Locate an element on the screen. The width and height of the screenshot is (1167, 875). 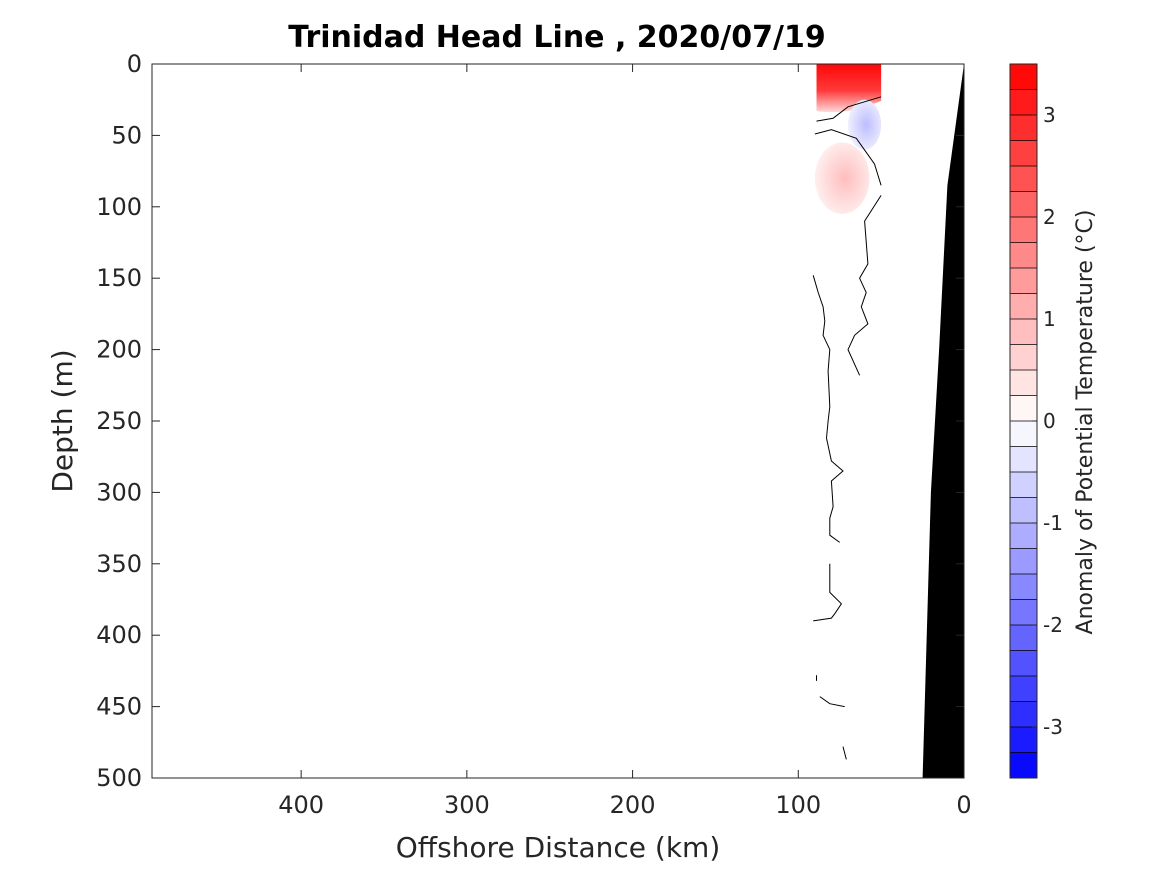
y-axis-label: Depth (m) is located at coordinates (62, 420).